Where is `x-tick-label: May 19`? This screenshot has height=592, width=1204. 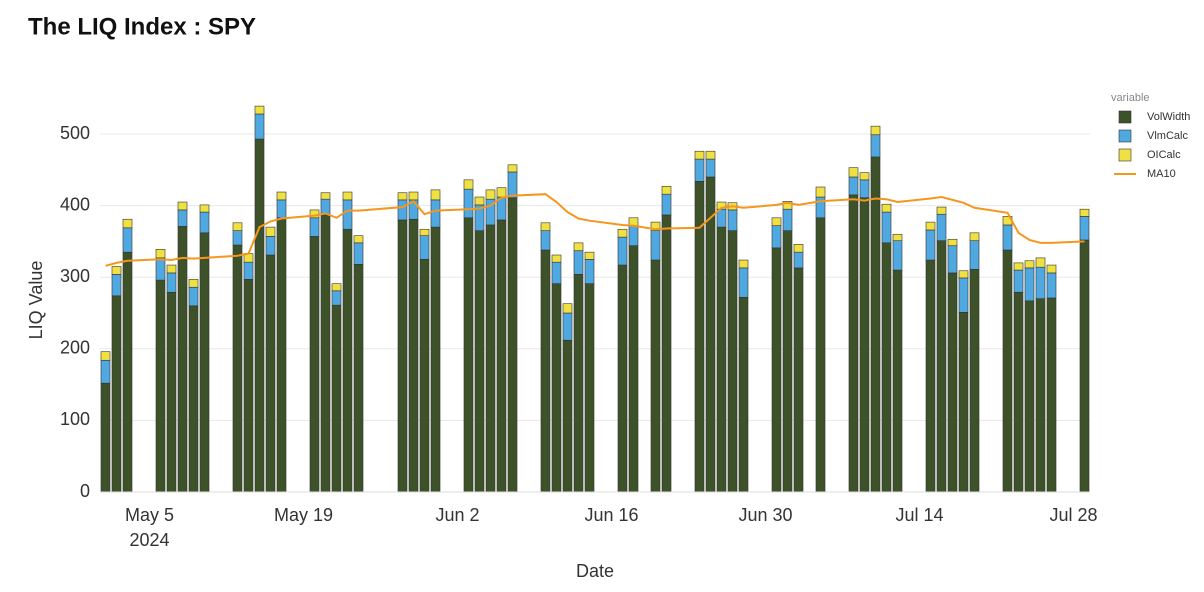 x-tick-label: May 19 is located at coordinates (303, 515).